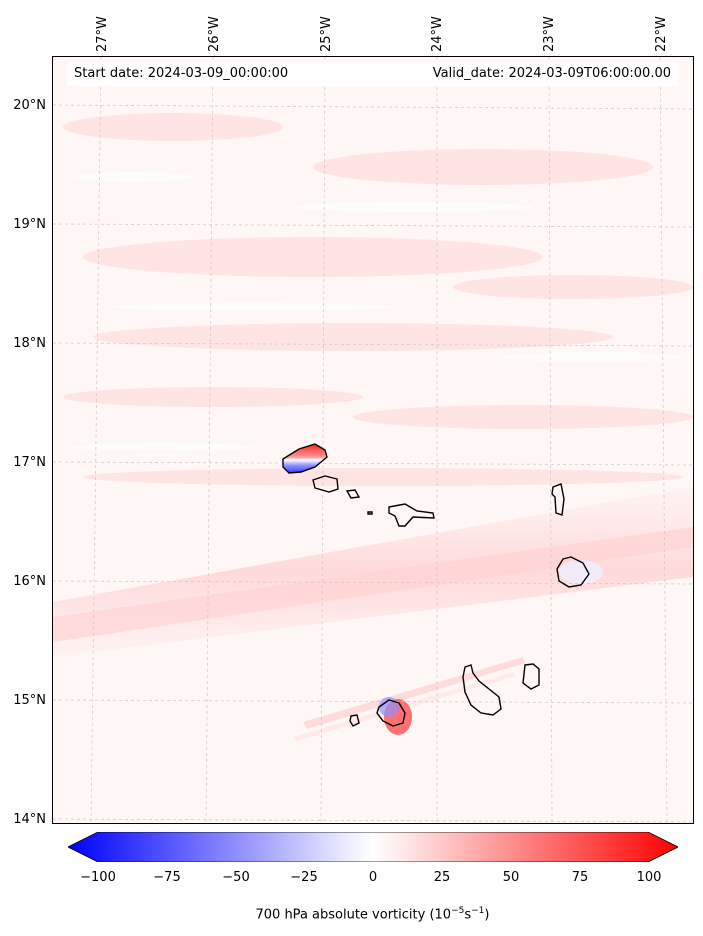 This screenshot has width=703, height=936. I want to click on lon-label: 24°W, so click(437, 34).